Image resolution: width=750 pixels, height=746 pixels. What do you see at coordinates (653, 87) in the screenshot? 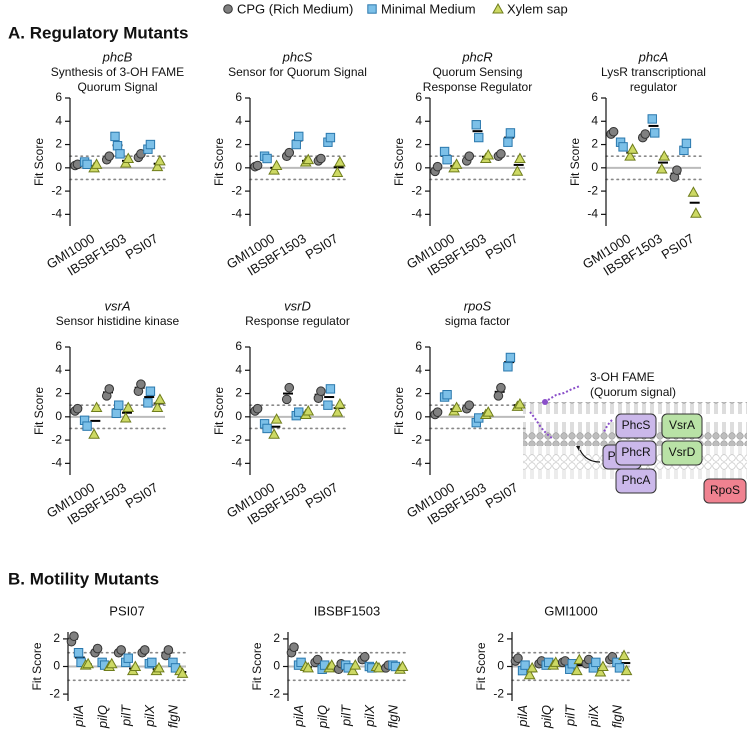
I see `chart-subtitle: regulator` at bounding box center [653, 87].